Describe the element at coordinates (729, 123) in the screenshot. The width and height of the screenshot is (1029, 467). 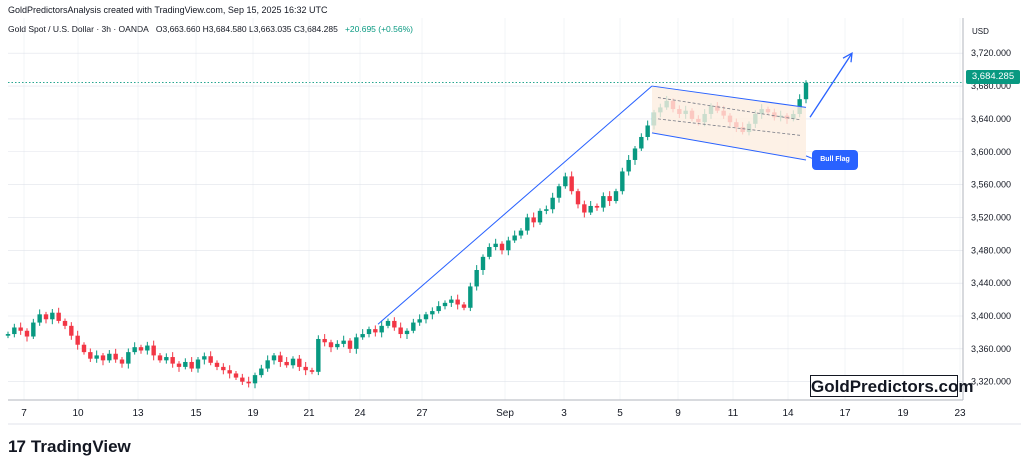
I see `bull-flag-channel-fill` at that location.